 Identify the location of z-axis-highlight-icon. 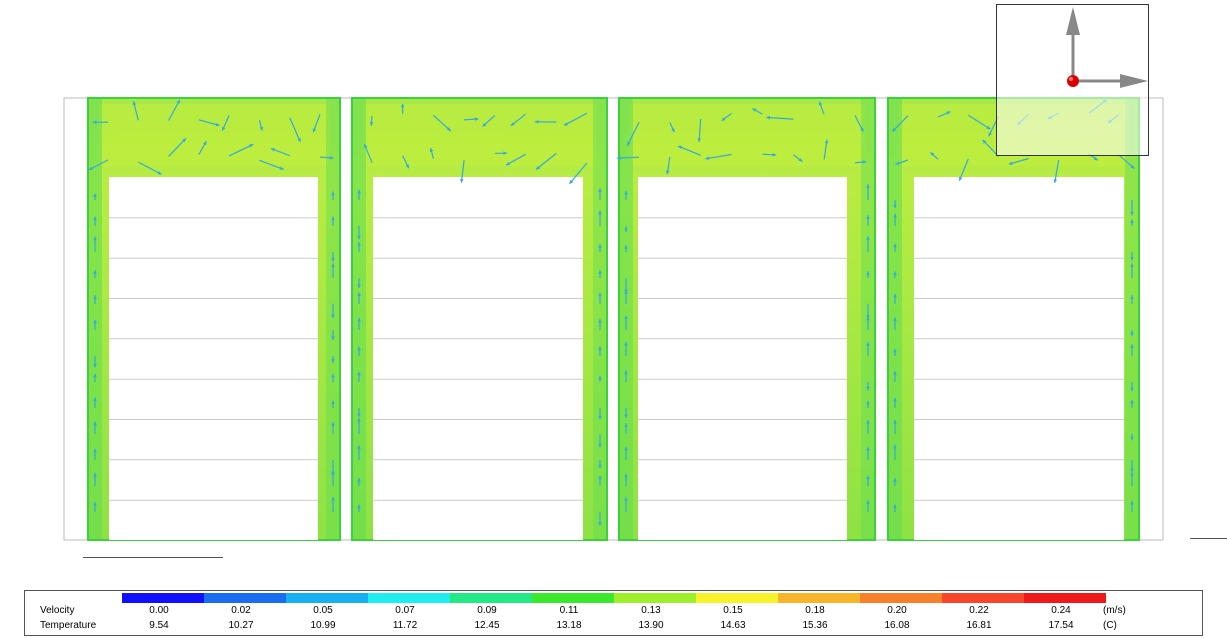
(1071, 79).